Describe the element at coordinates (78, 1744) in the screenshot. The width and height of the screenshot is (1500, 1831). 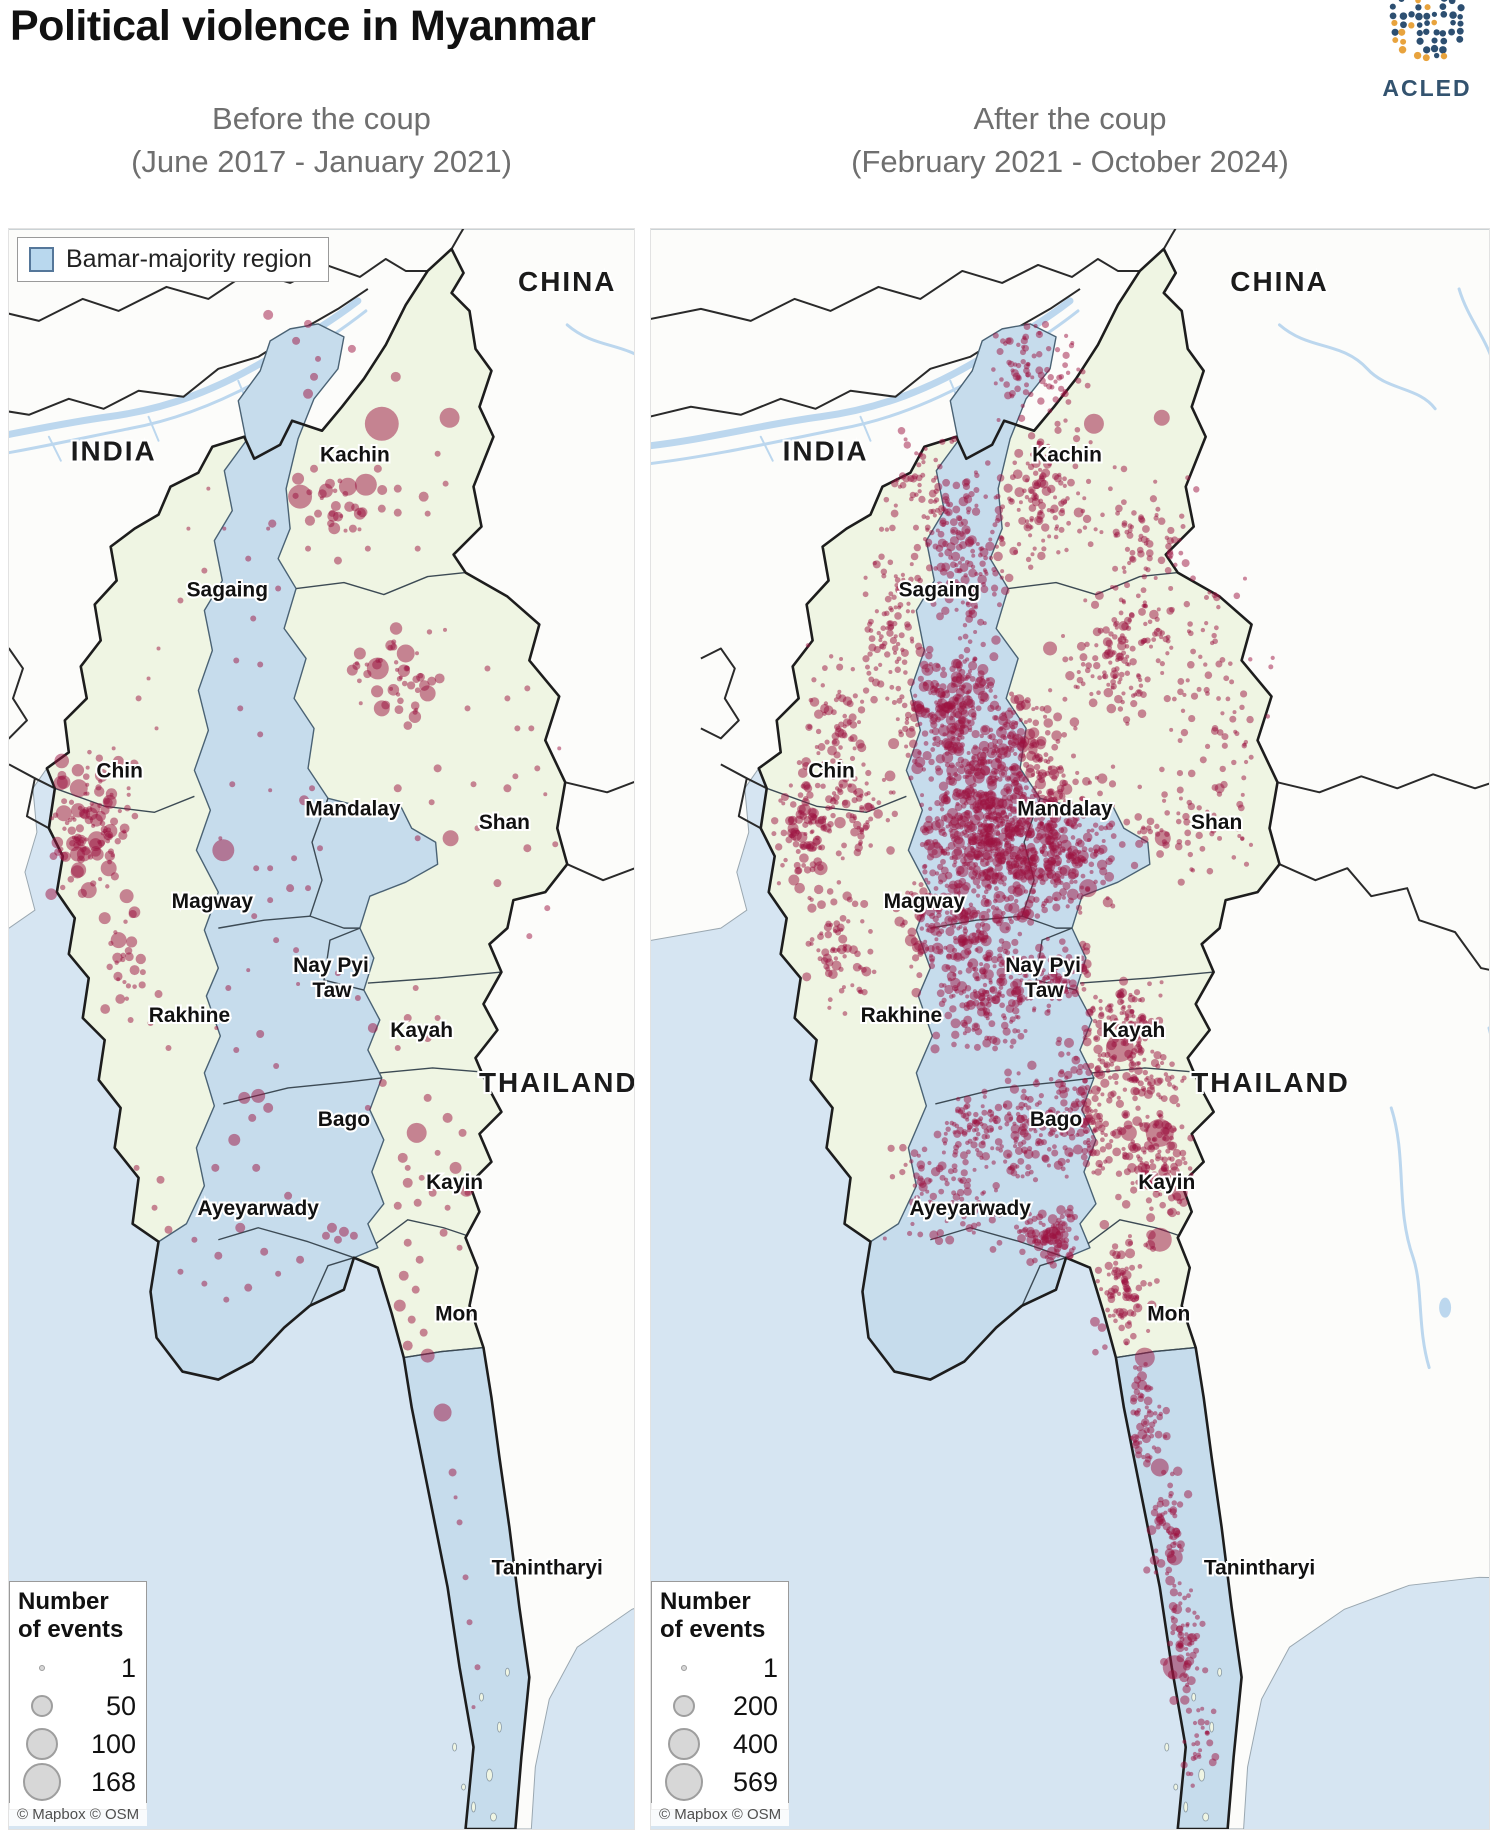
I see `events-legend-row: 100` at that location.